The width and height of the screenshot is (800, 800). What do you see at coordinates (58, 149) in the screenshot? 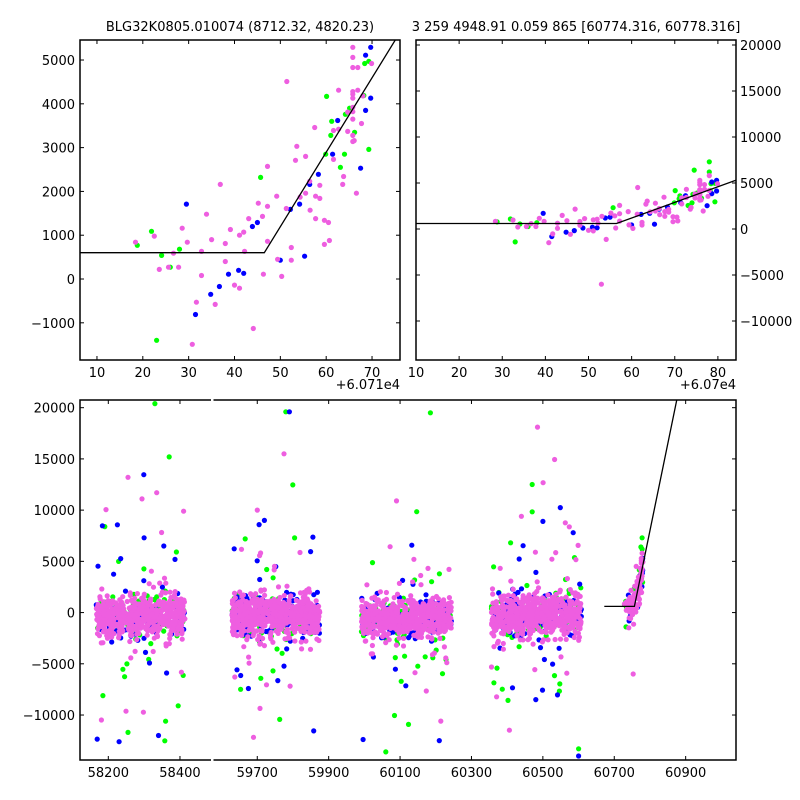
I see `y-tick-label: 3000` at bounding box center [58, 149].